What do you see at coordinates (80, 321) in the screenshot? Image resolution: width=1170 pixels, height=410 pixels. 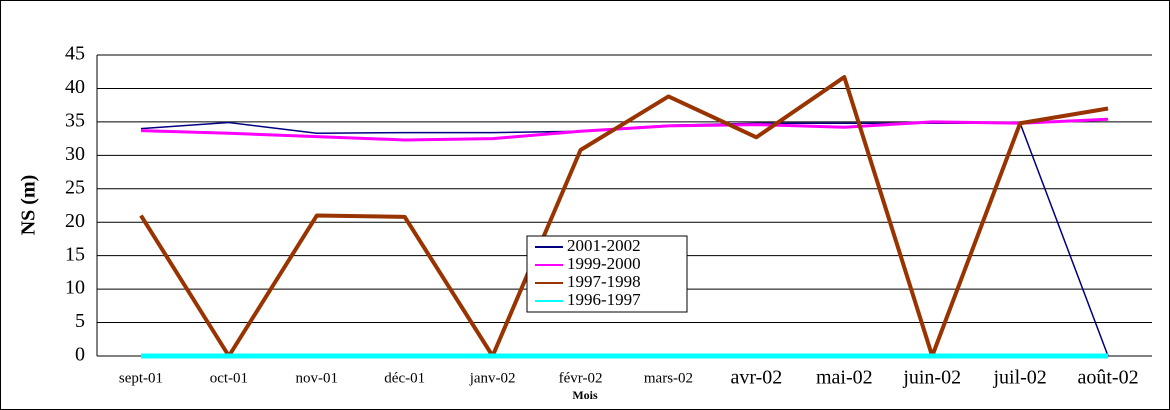 I see `y-tick-label: 5` at bounding box center [80, 321].